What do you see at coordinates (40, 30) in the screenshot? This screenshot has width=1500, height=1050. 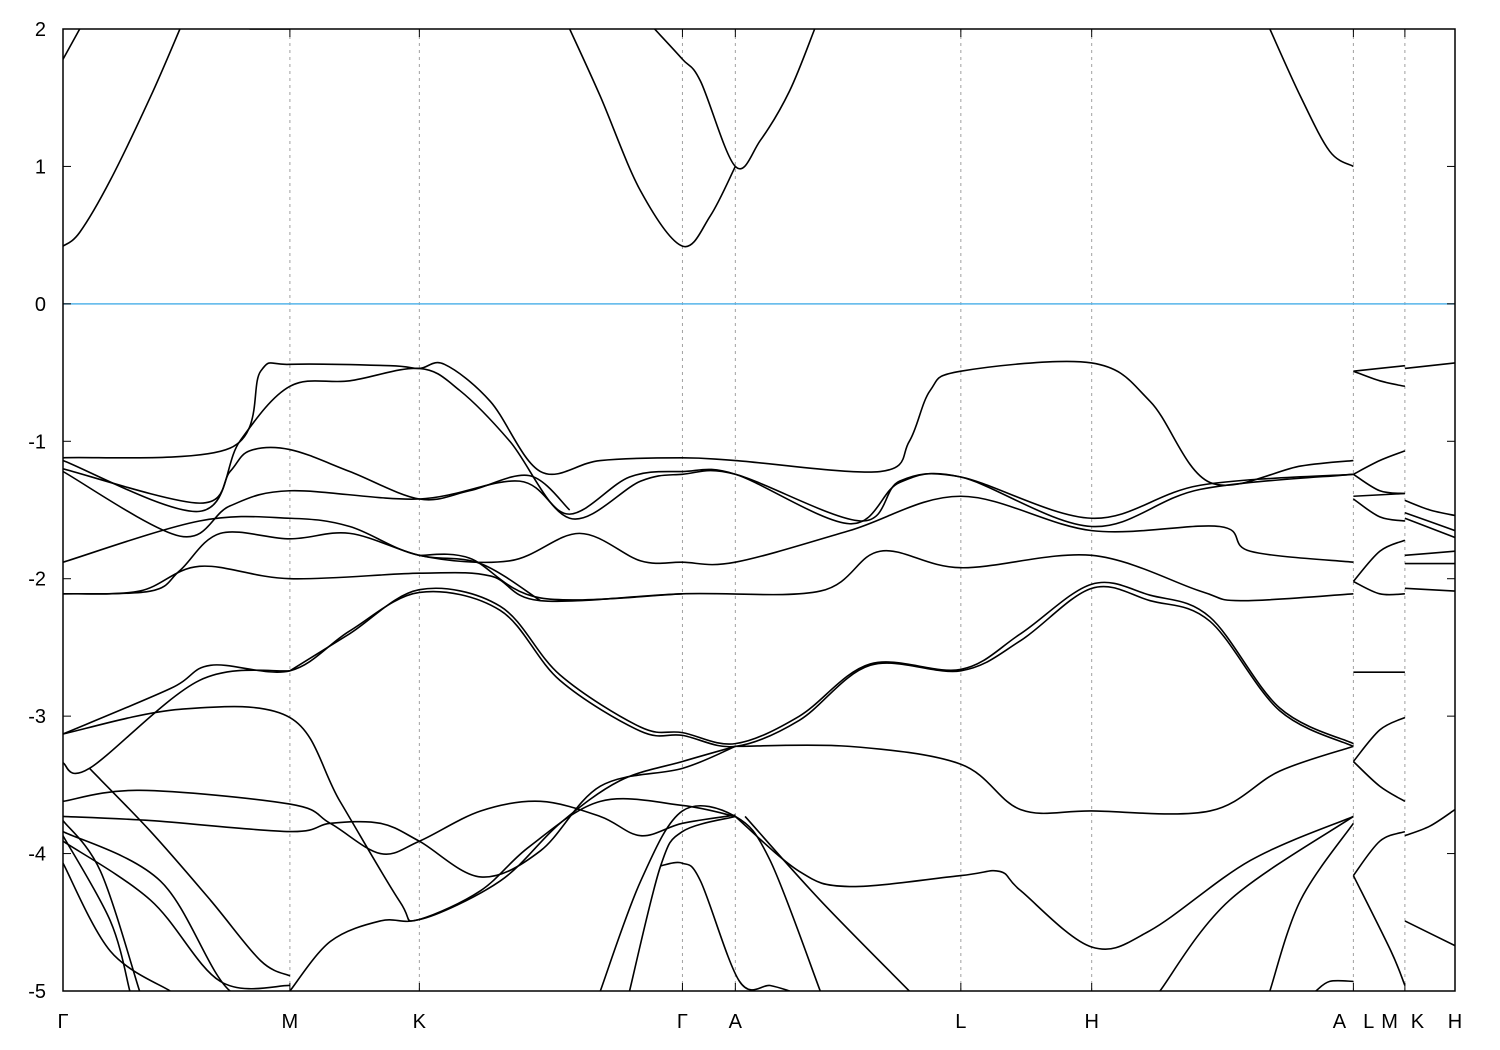 I see `ytick-label: 2` at bounding box center [40, 30].